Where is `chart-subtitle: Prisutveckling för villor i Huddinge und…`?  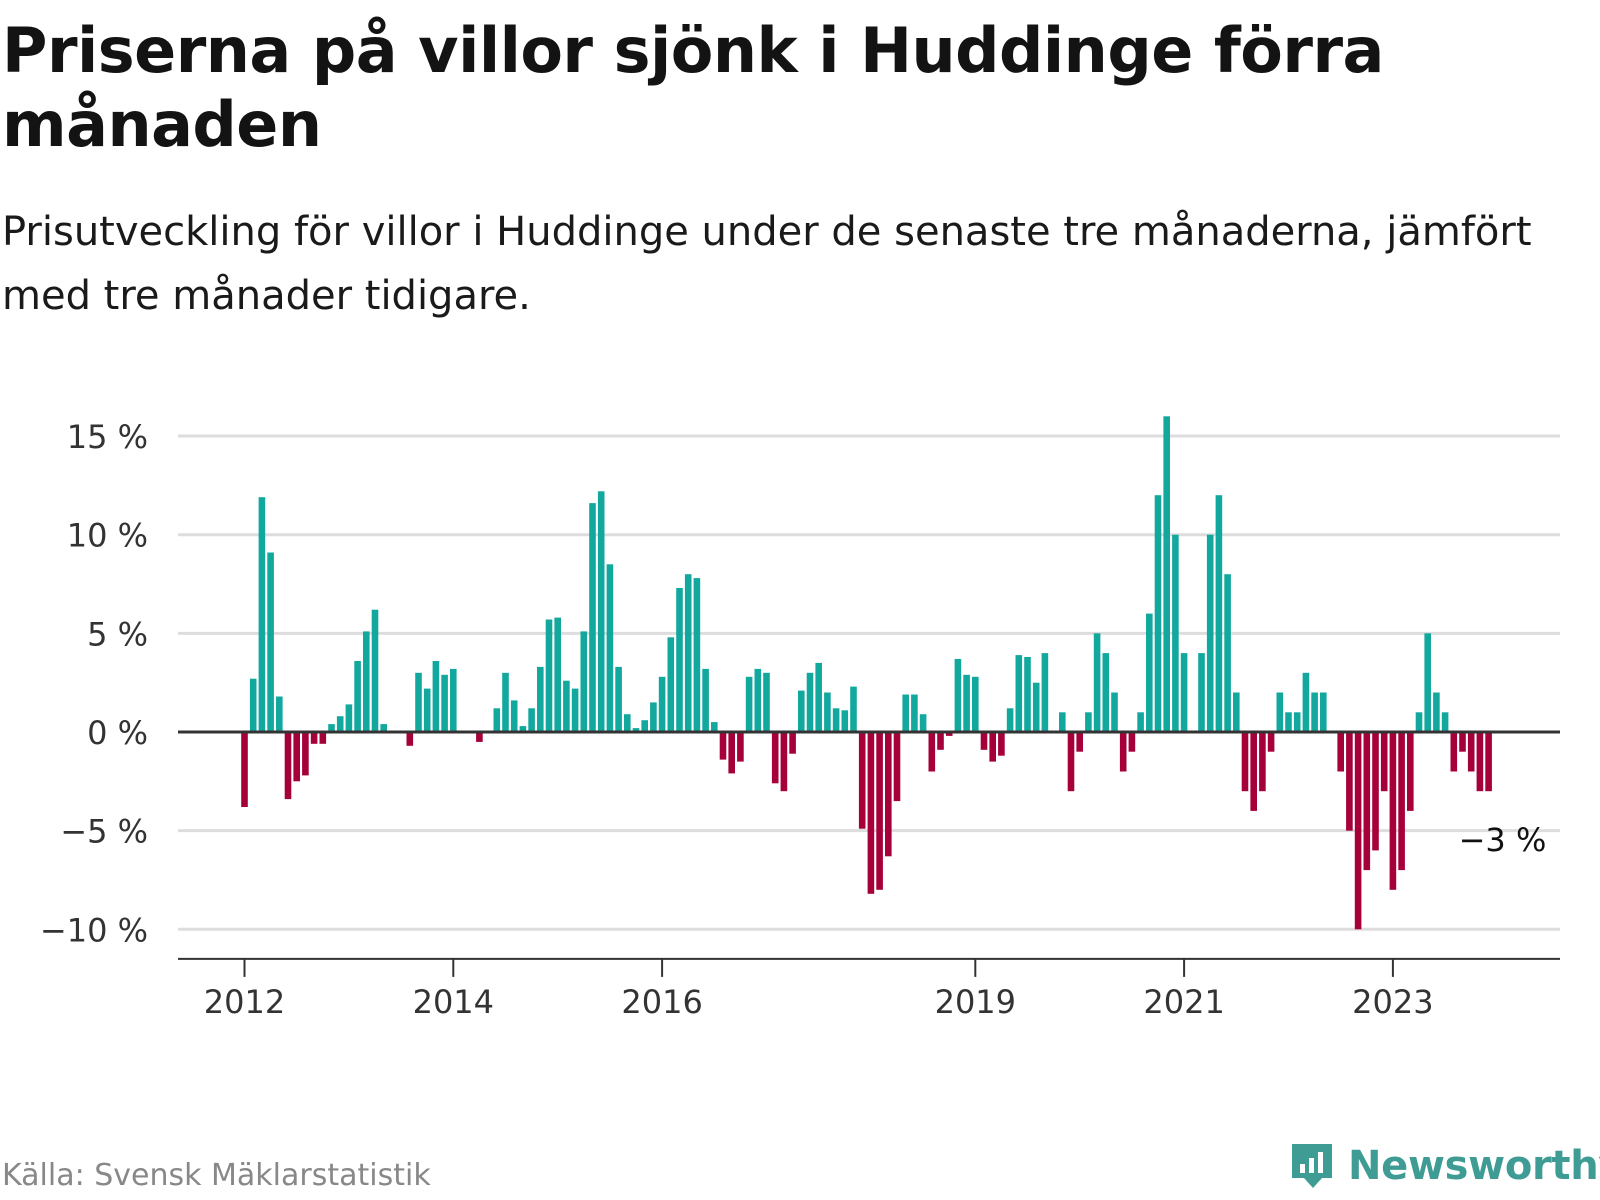
chart-subtitle: Prisutveckling för villor i Huddinge und… is located at coordinates (767, 264).